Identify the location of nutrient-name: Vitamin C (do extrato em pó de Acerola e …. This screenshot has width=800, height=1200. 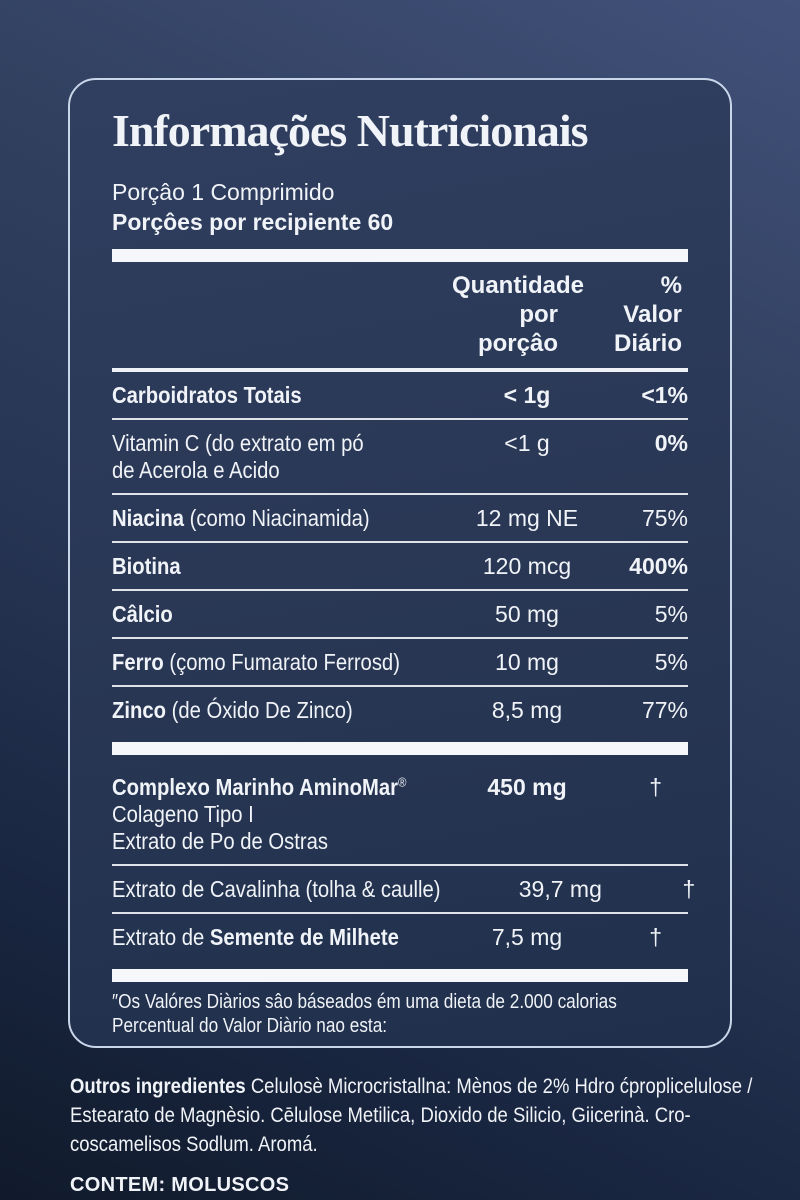
(282, 456).